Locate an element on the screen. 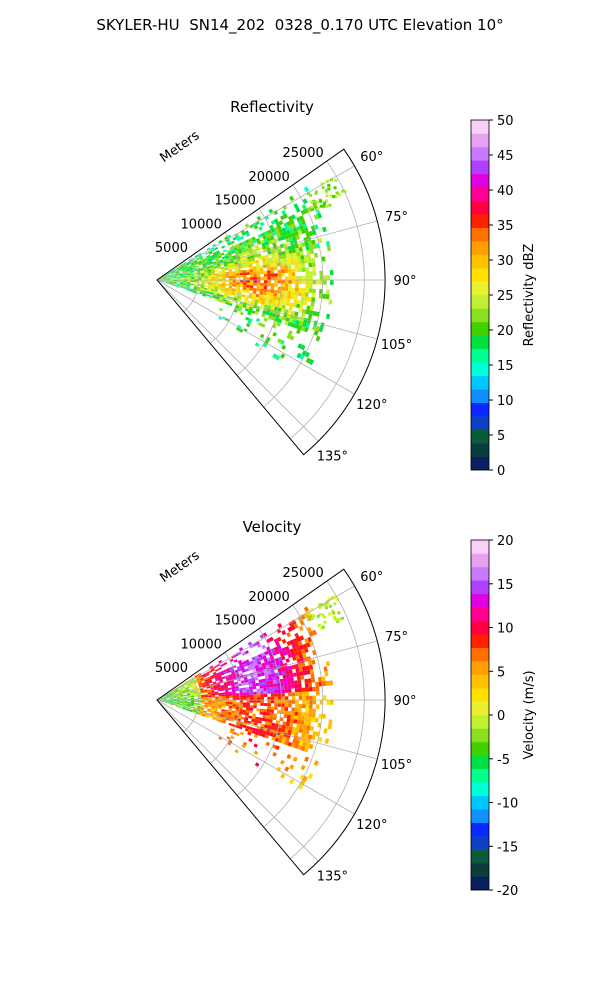 The image size is (600, 1000). range-ring is located at coordinates (225, 708).